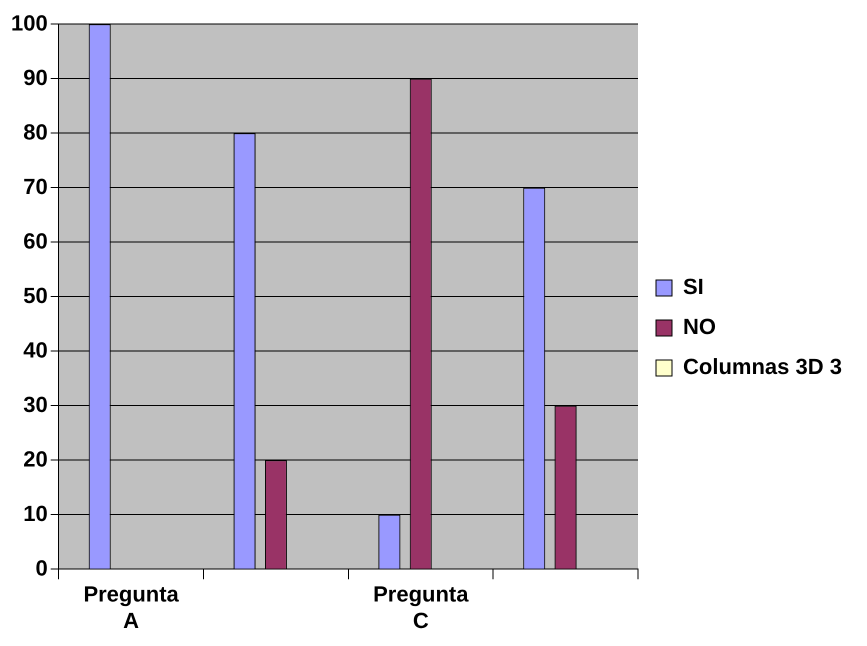 The height and width of the screenshot is (646, 867). What do you see at coordinates (762, 367) in the screenshot?
I see `legend-label: Columnas 3D 3` at bounding box center [762, 367].